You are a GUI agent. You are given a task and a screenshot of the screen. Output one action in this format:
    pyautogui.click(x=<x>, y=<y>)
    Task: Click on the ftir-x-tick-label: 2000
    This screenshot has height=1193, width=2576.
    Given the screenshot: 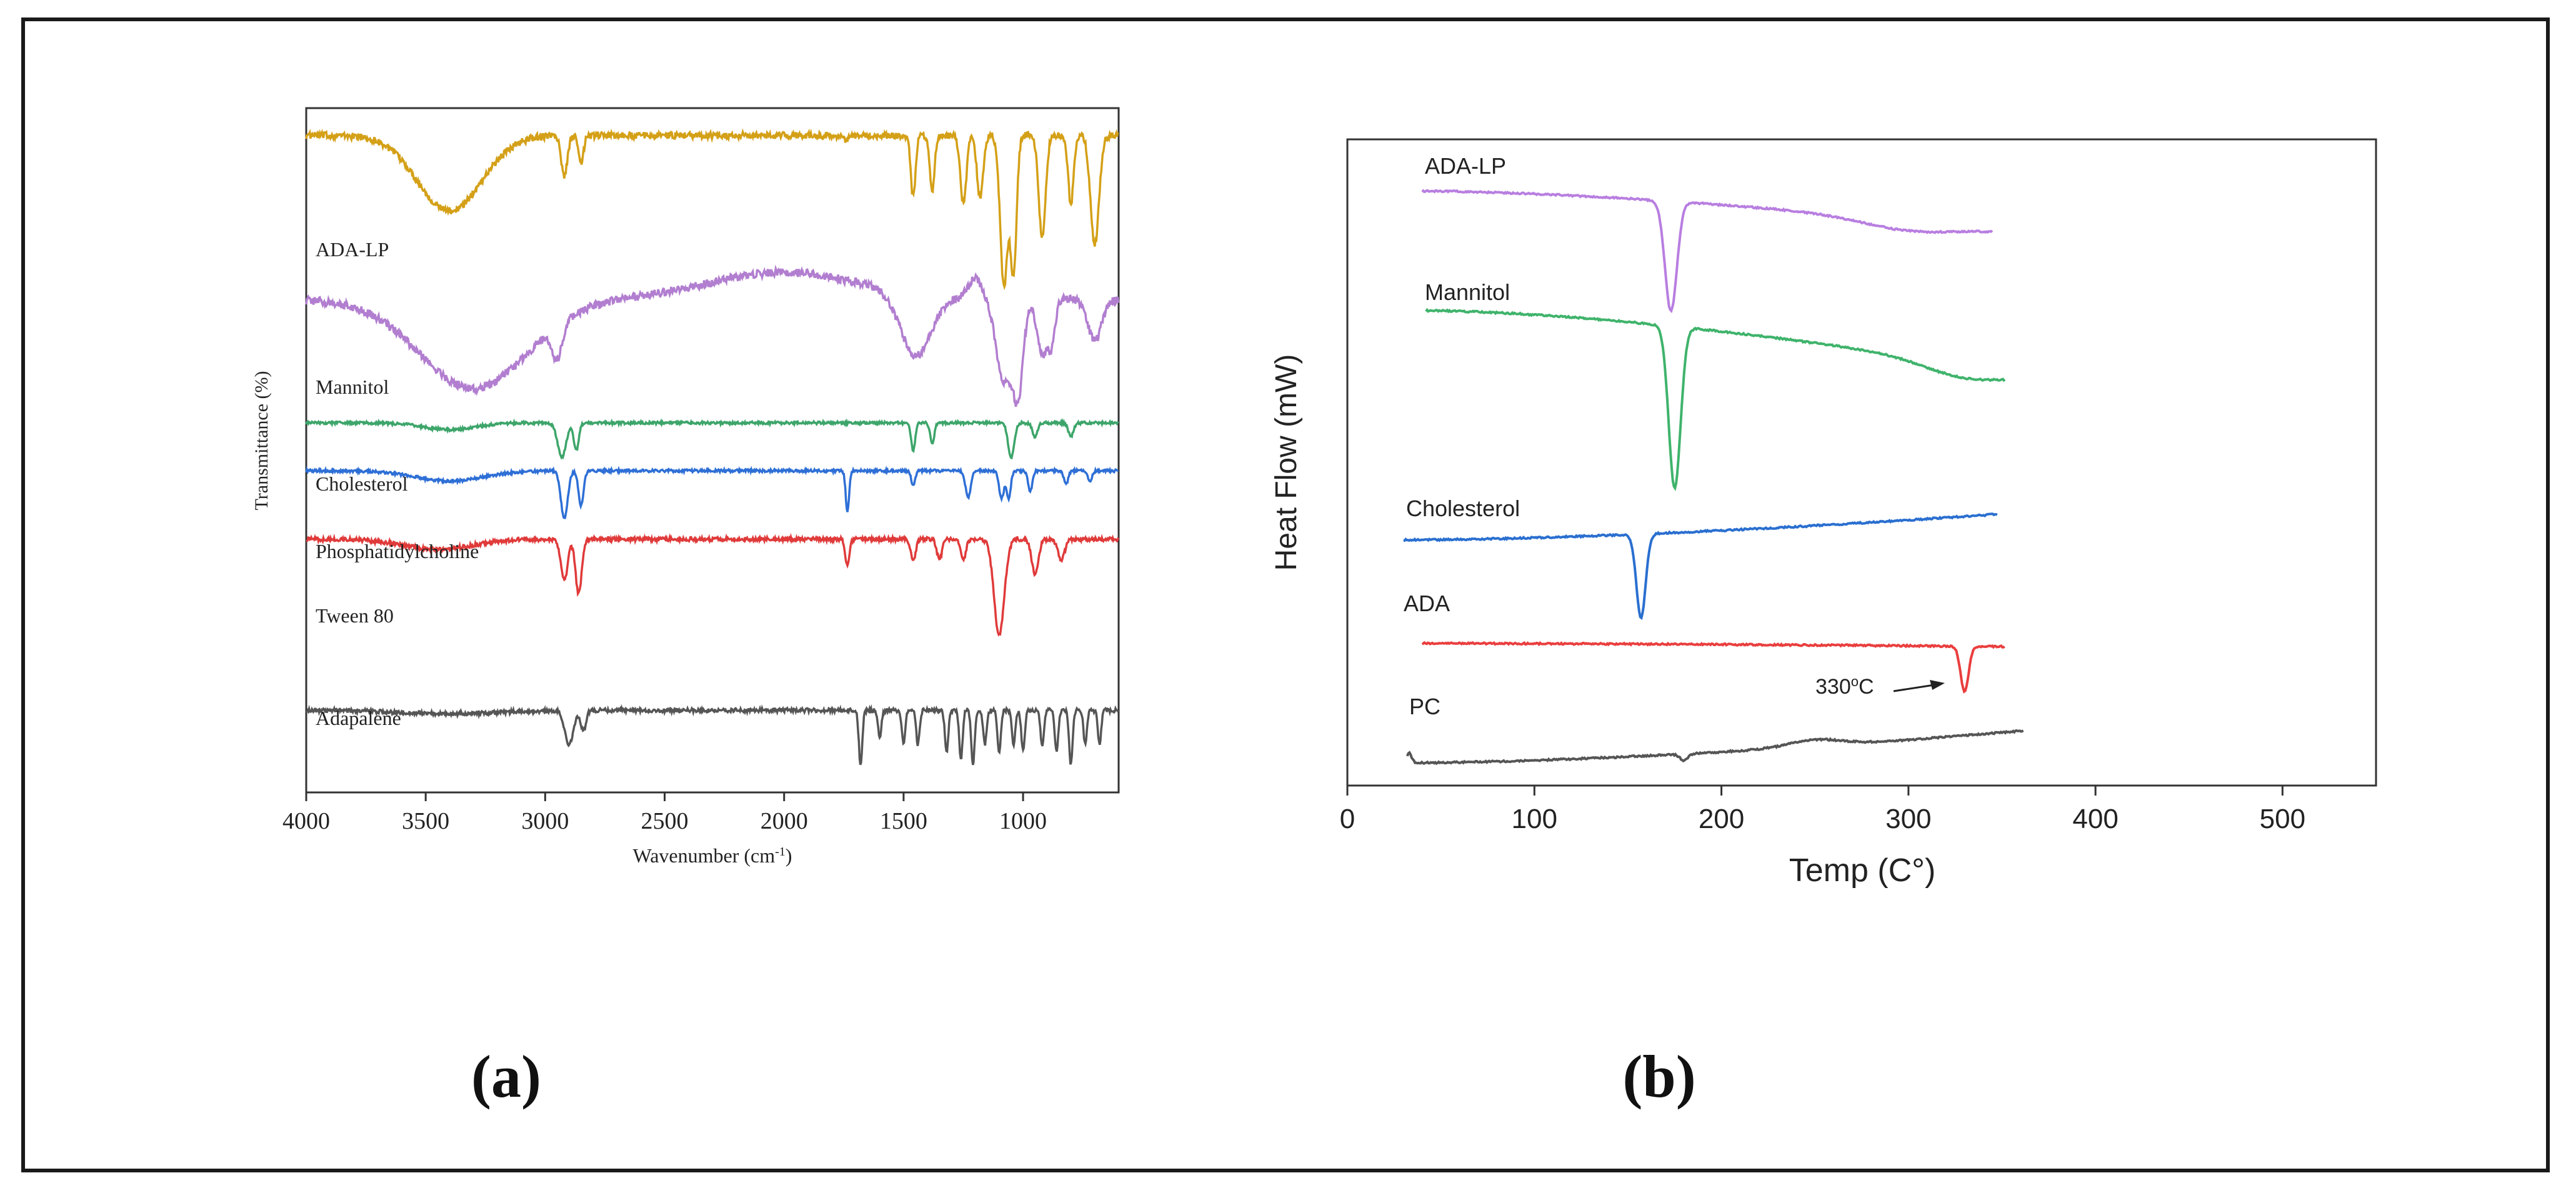 What is the action you would take?
    pyautogui.click(x=784, y=821)
    